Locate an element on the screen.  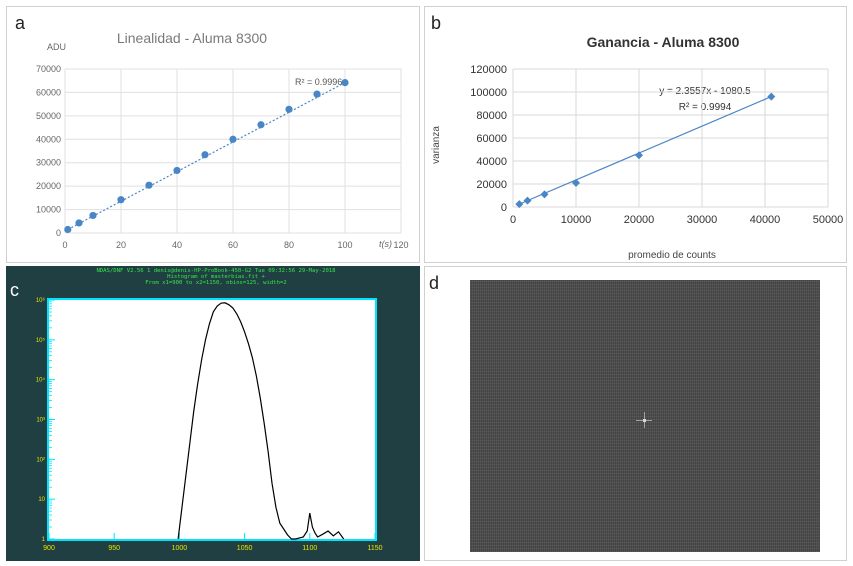
x-tick-label: 10000 is located at coordinates (576, 220).